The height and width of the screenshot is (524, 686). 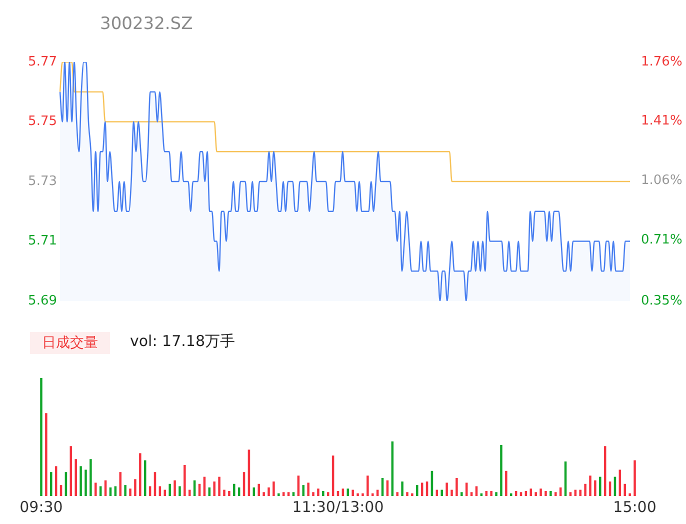 I want to click on y-tick-label: 5.73, so click(x=42, y=181).